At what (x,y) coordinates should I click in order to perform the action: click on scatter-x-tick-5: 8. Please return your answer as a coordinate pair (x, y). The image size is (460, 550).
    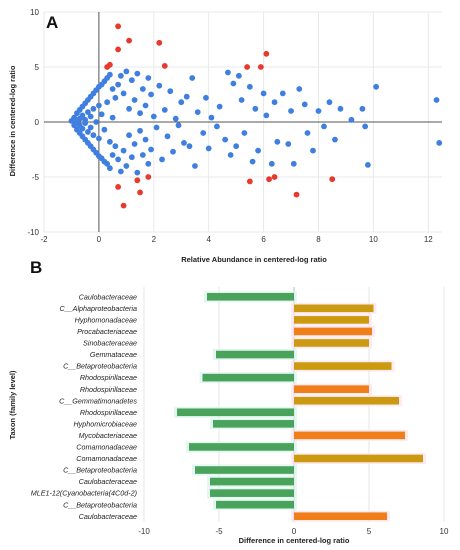
    Looking at the image, I should click on (318, 239).